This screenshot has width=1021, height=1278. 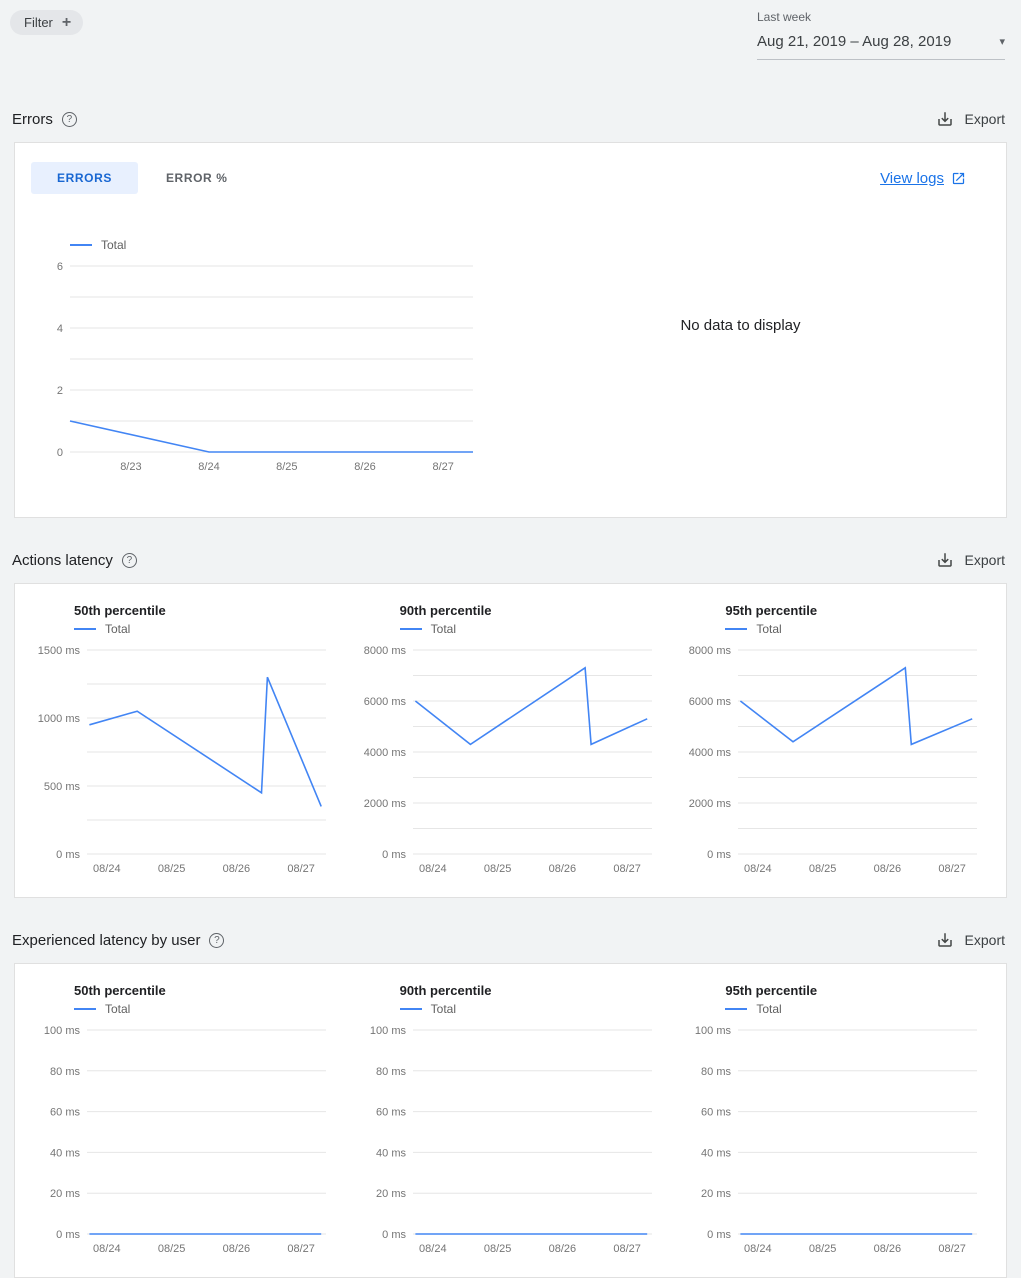 What do you see at coordinates (120, 610) in the screenshot?
I see `chart-title: 50th percentile` at bounding box center [120, 610].